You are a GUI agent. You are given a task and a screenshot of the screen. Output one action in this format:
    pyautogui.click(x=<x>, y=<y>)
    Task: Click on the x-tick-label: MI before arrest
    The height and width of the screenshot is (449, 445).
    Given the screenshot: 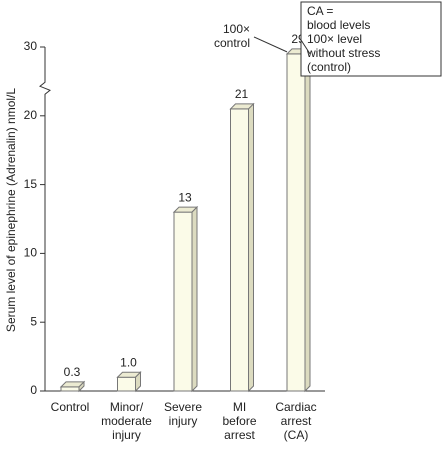 What is the action you would take?
    pyautogui.click(x=239, y=421)
    